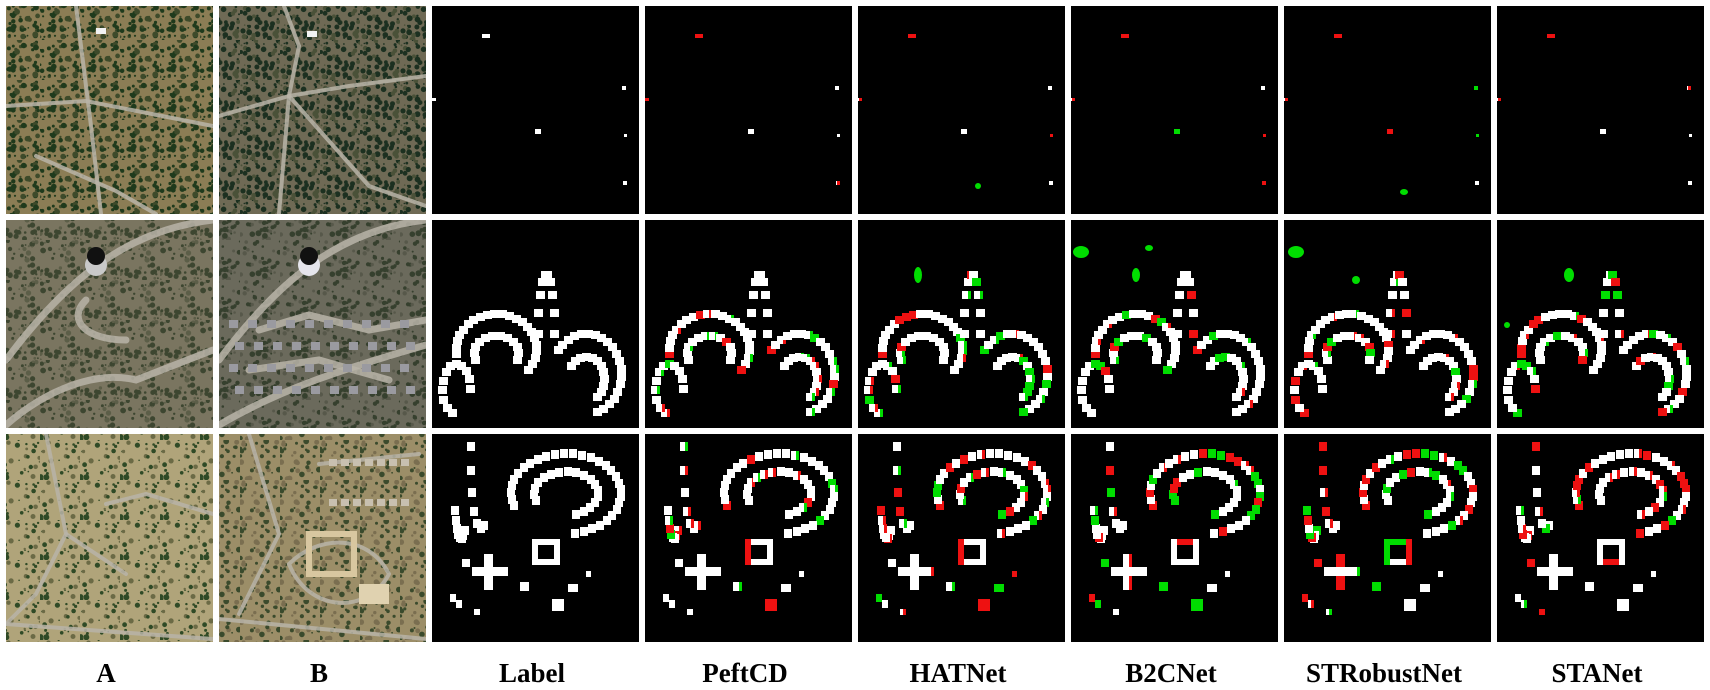 The width and height of the screenshot is (1710, 690). I want to click on column-label-a: A, so click(106, 673).